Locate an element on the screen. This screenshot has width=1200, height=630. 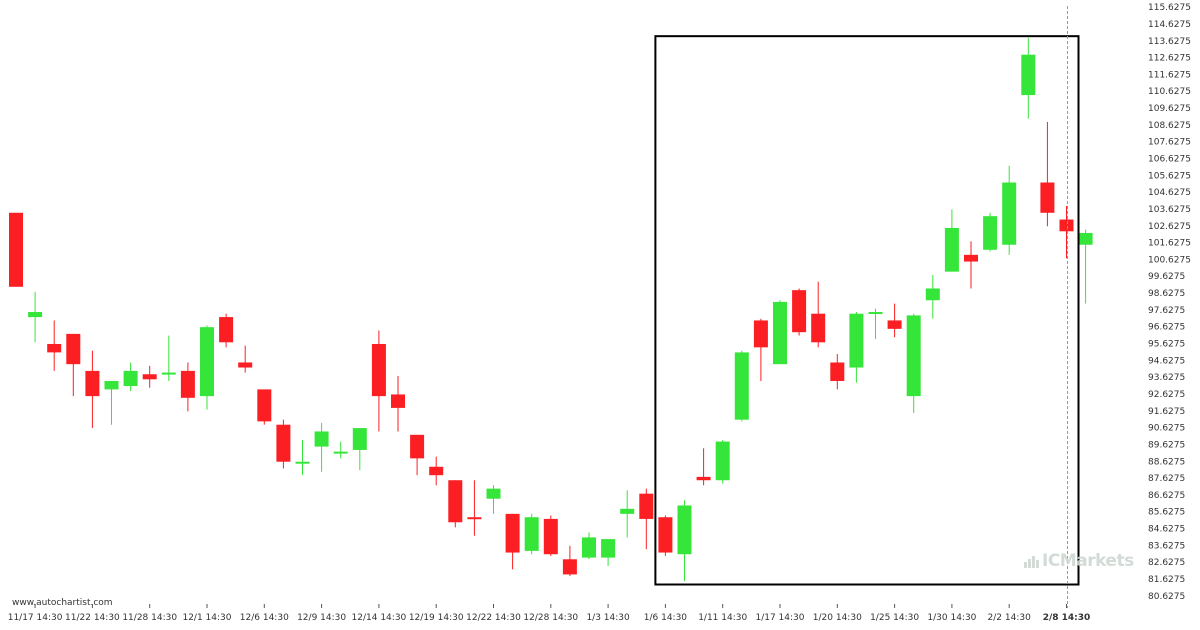
time-tick-label: 12/9 14:30 is located at coordinates (321, 618).